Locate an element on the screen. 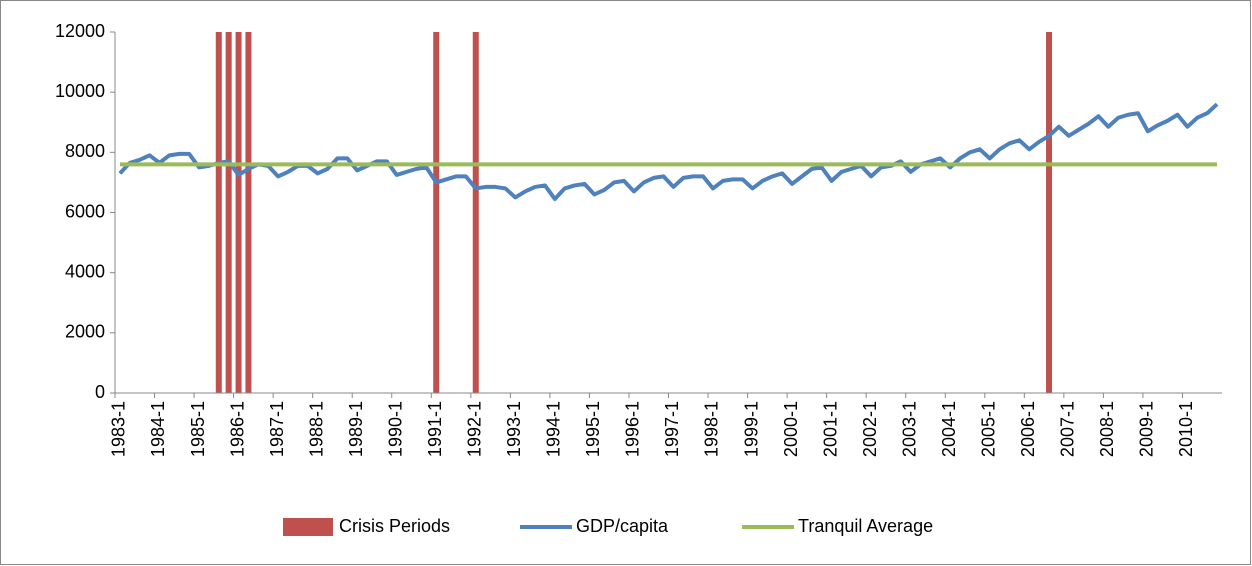 The height and width of the screenshot is (566, 1252). y-tick-label: 6000 is located at coordinates (85, 211).